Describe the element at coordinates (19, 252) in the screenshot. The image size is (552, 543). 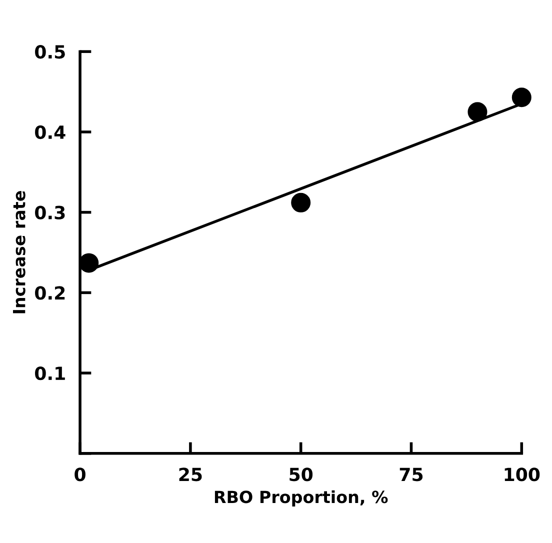
I see `y-axis-title: Increase rate` at that location.